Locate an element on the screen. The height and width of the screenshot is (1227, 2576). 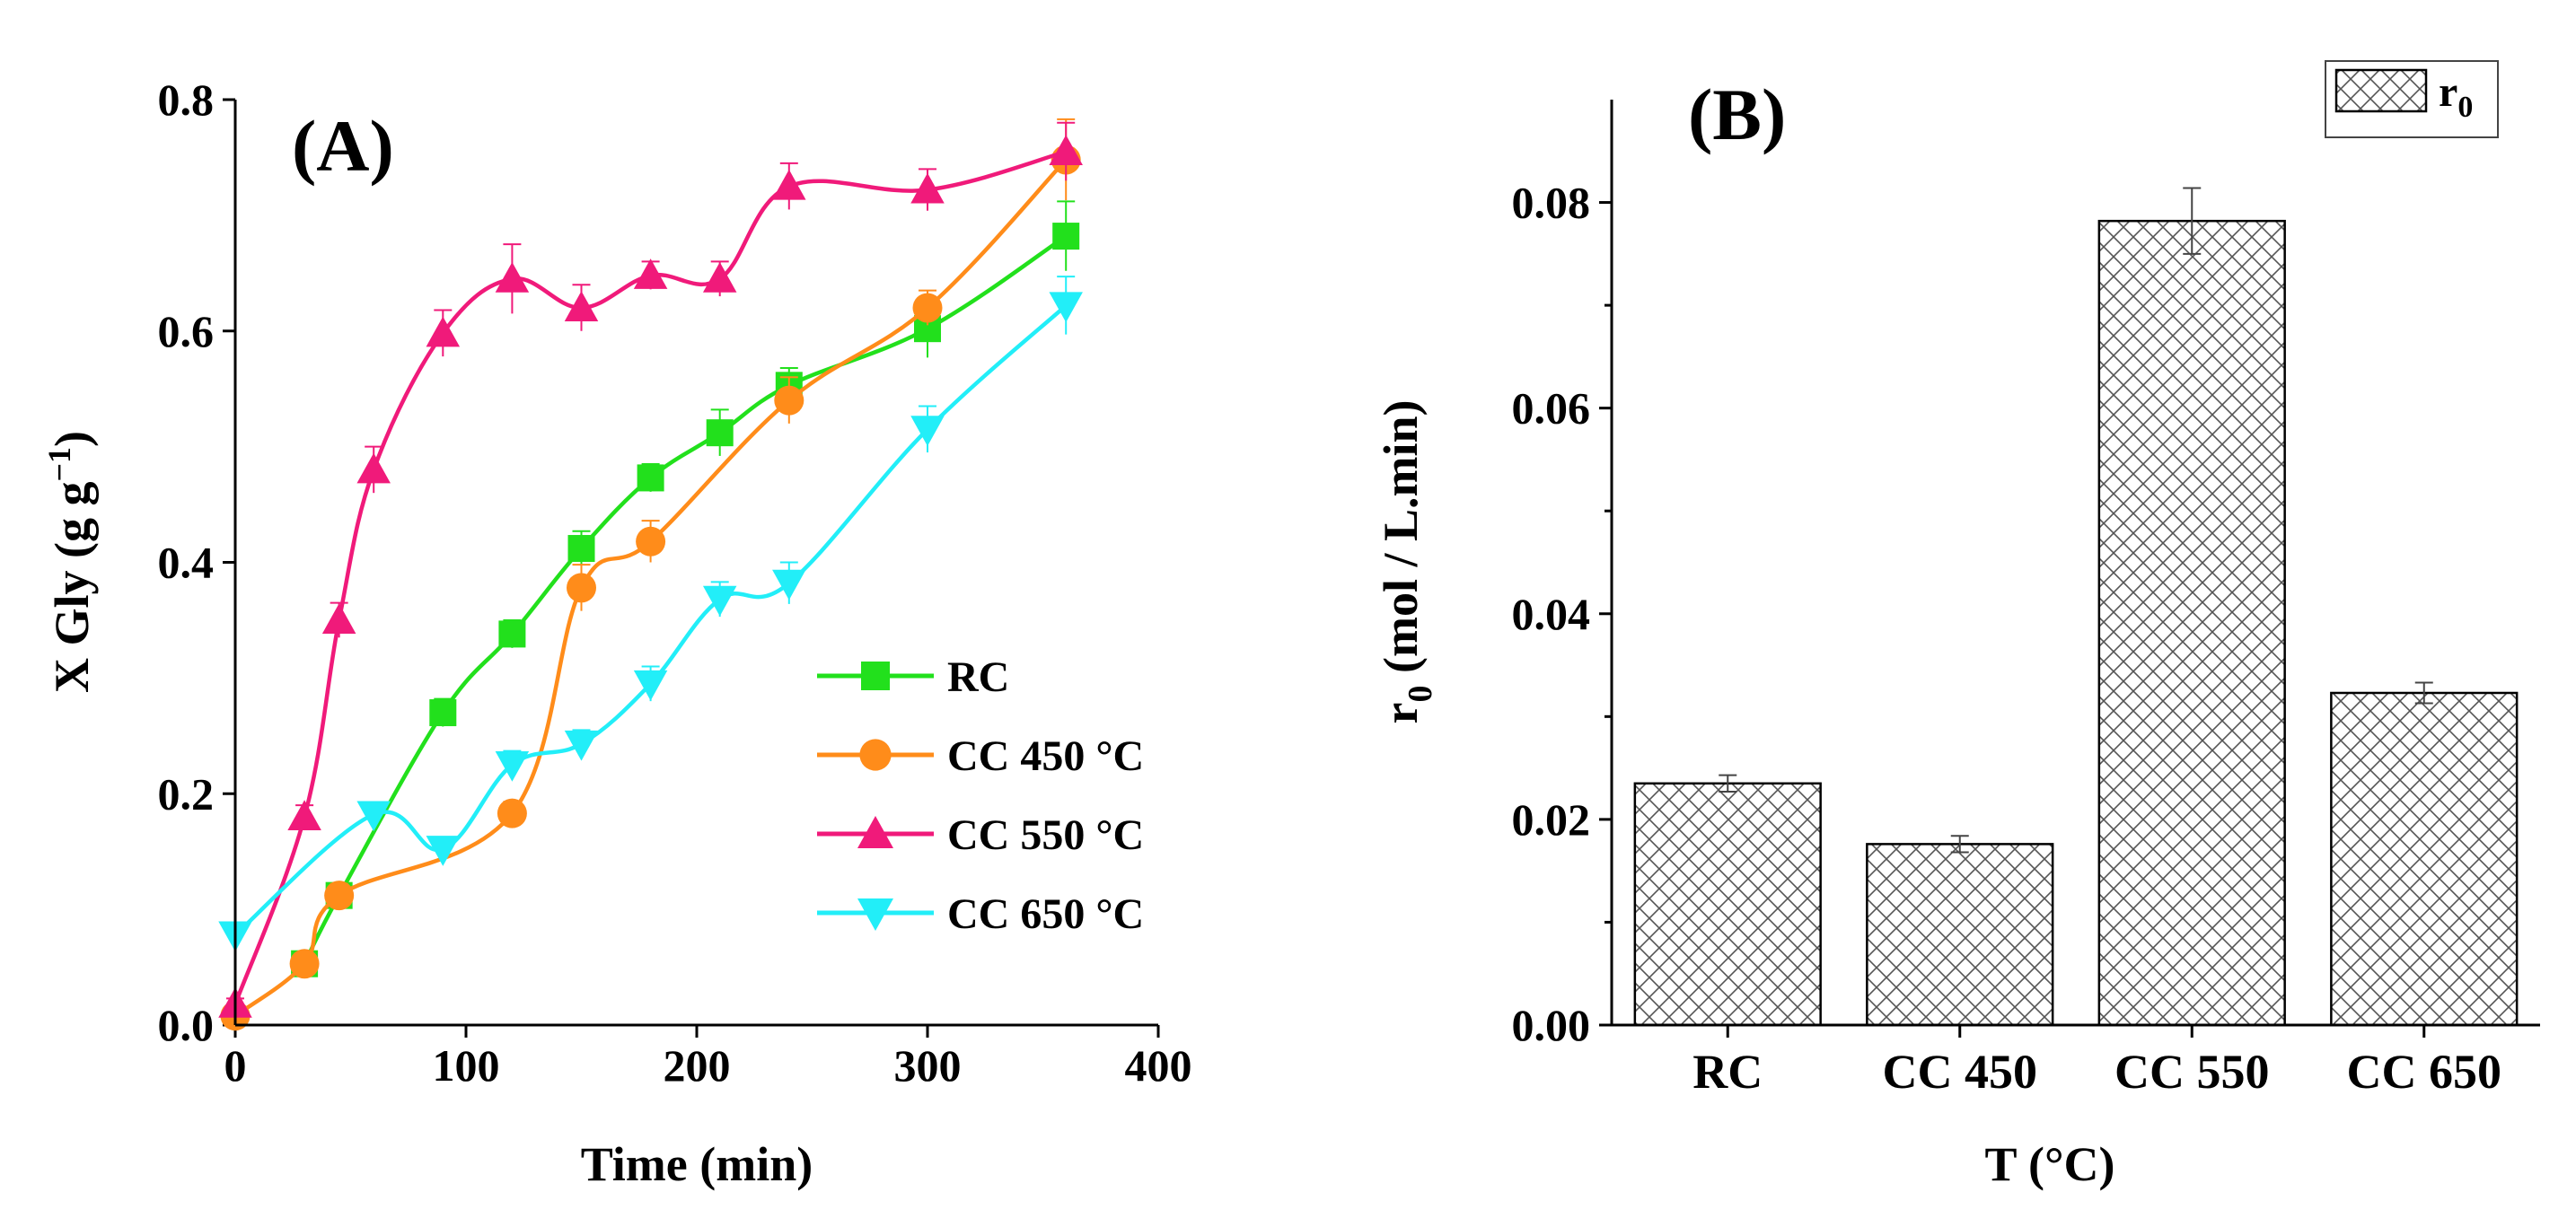
bar-group-2: CC 450 is located at coordinates (1960, 967).